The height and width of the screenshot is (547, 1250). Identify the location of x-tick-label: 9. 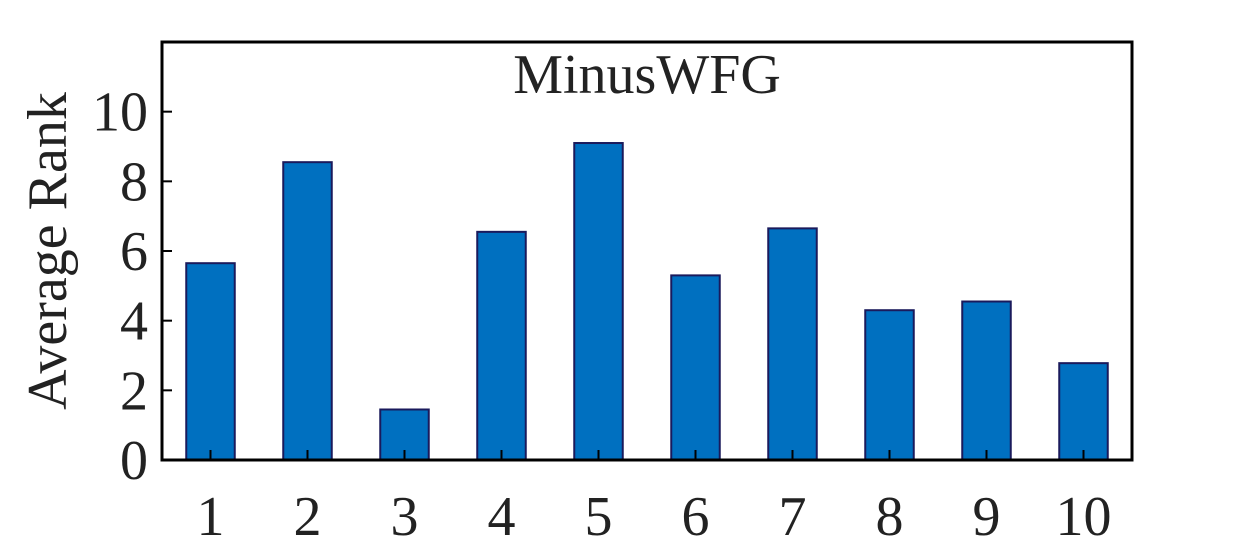
(987, 516).